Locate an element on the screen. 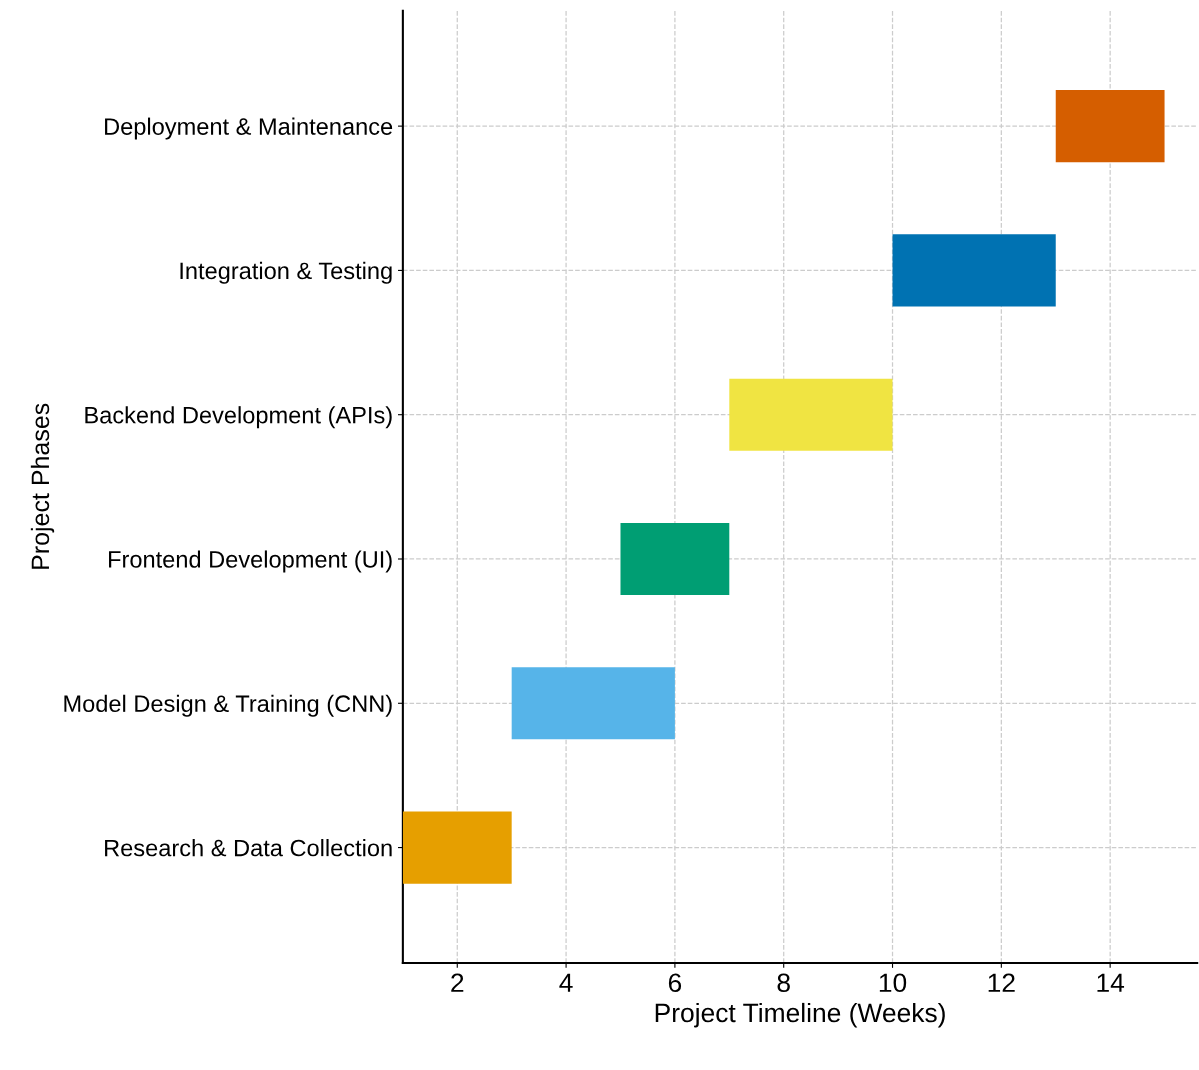  x-tick-label: 10 is located at coordinates (893, 983).